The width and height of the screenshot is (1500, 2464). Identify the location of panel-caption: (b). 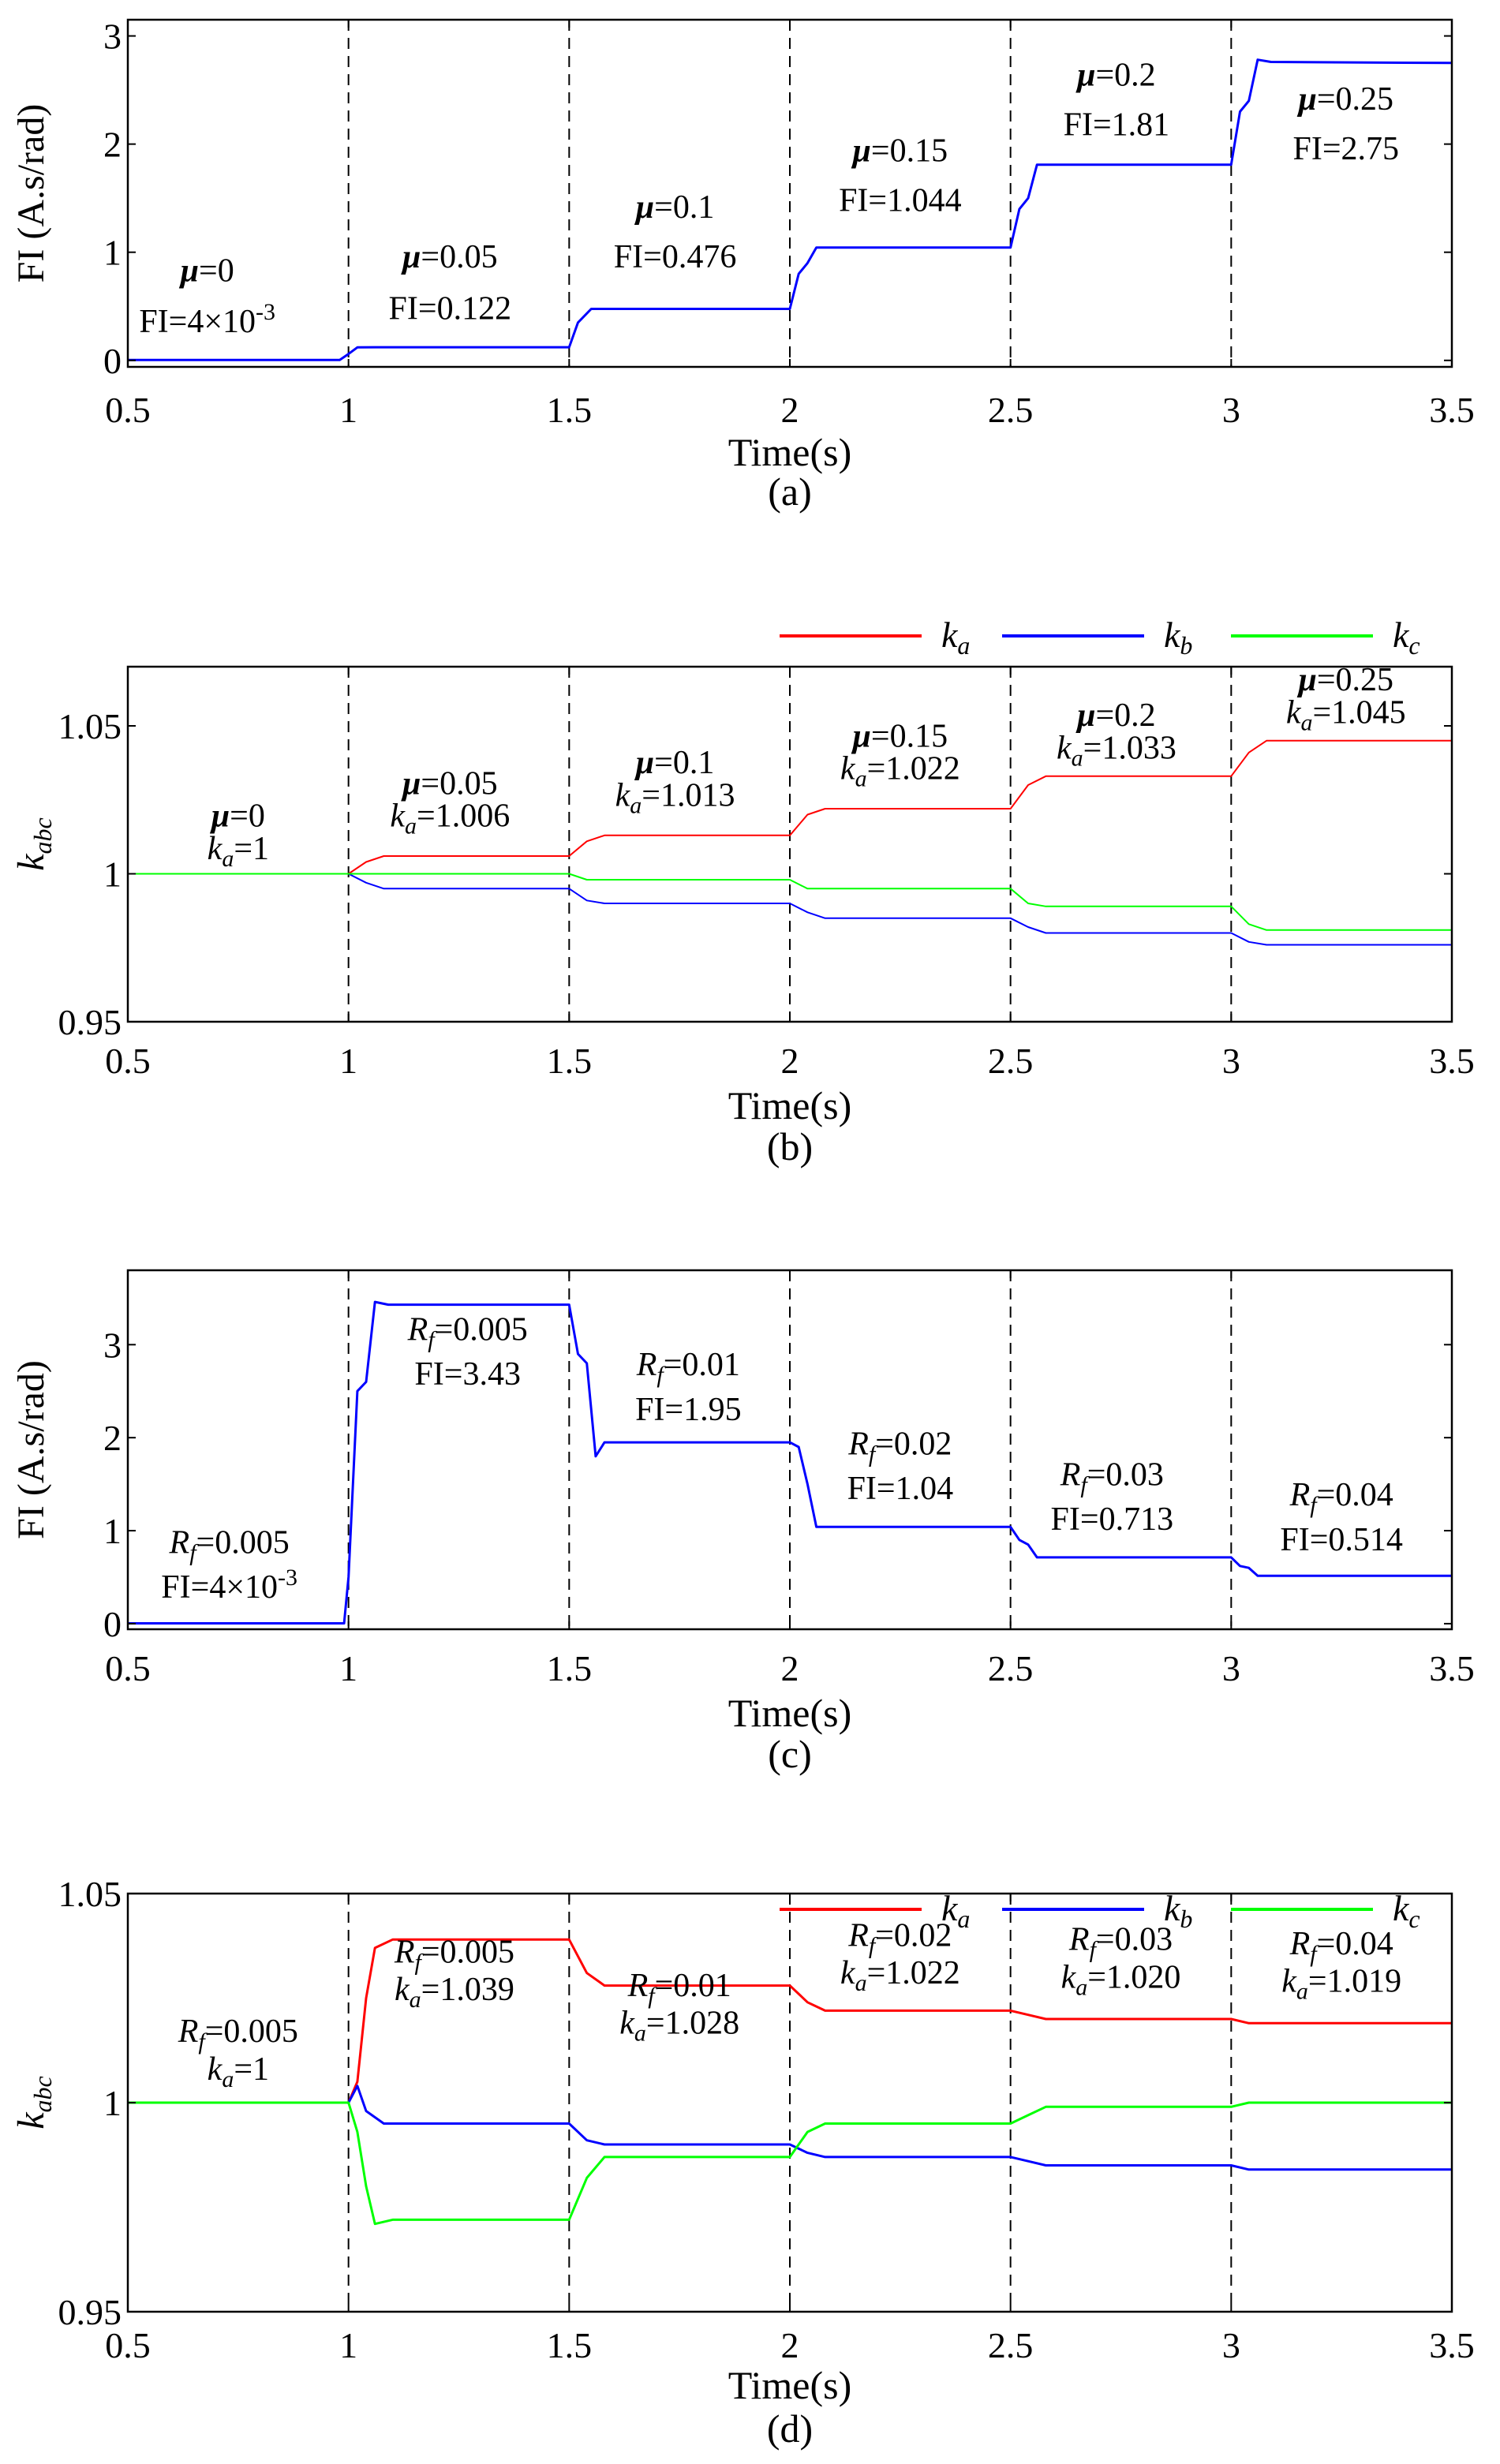
(790, 1146).